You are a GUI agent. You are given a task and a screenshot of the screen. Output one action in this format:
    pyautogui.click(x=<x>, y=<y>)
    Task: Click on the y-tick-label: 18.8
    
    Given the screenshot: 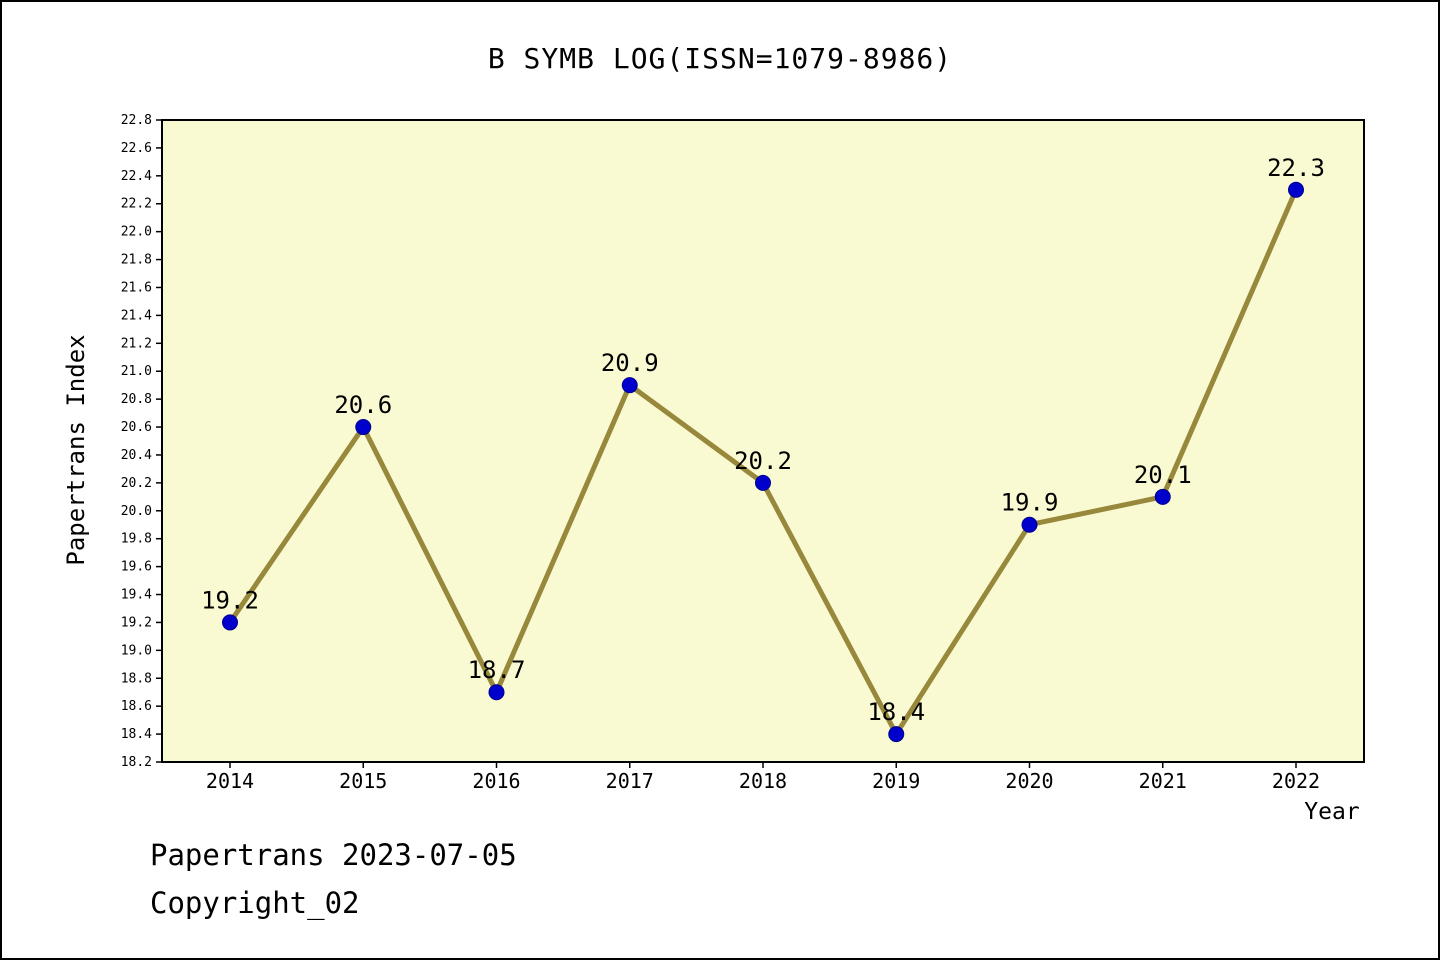 What is the action you would take?
    pyautogui.click(x=136, y=678)
    